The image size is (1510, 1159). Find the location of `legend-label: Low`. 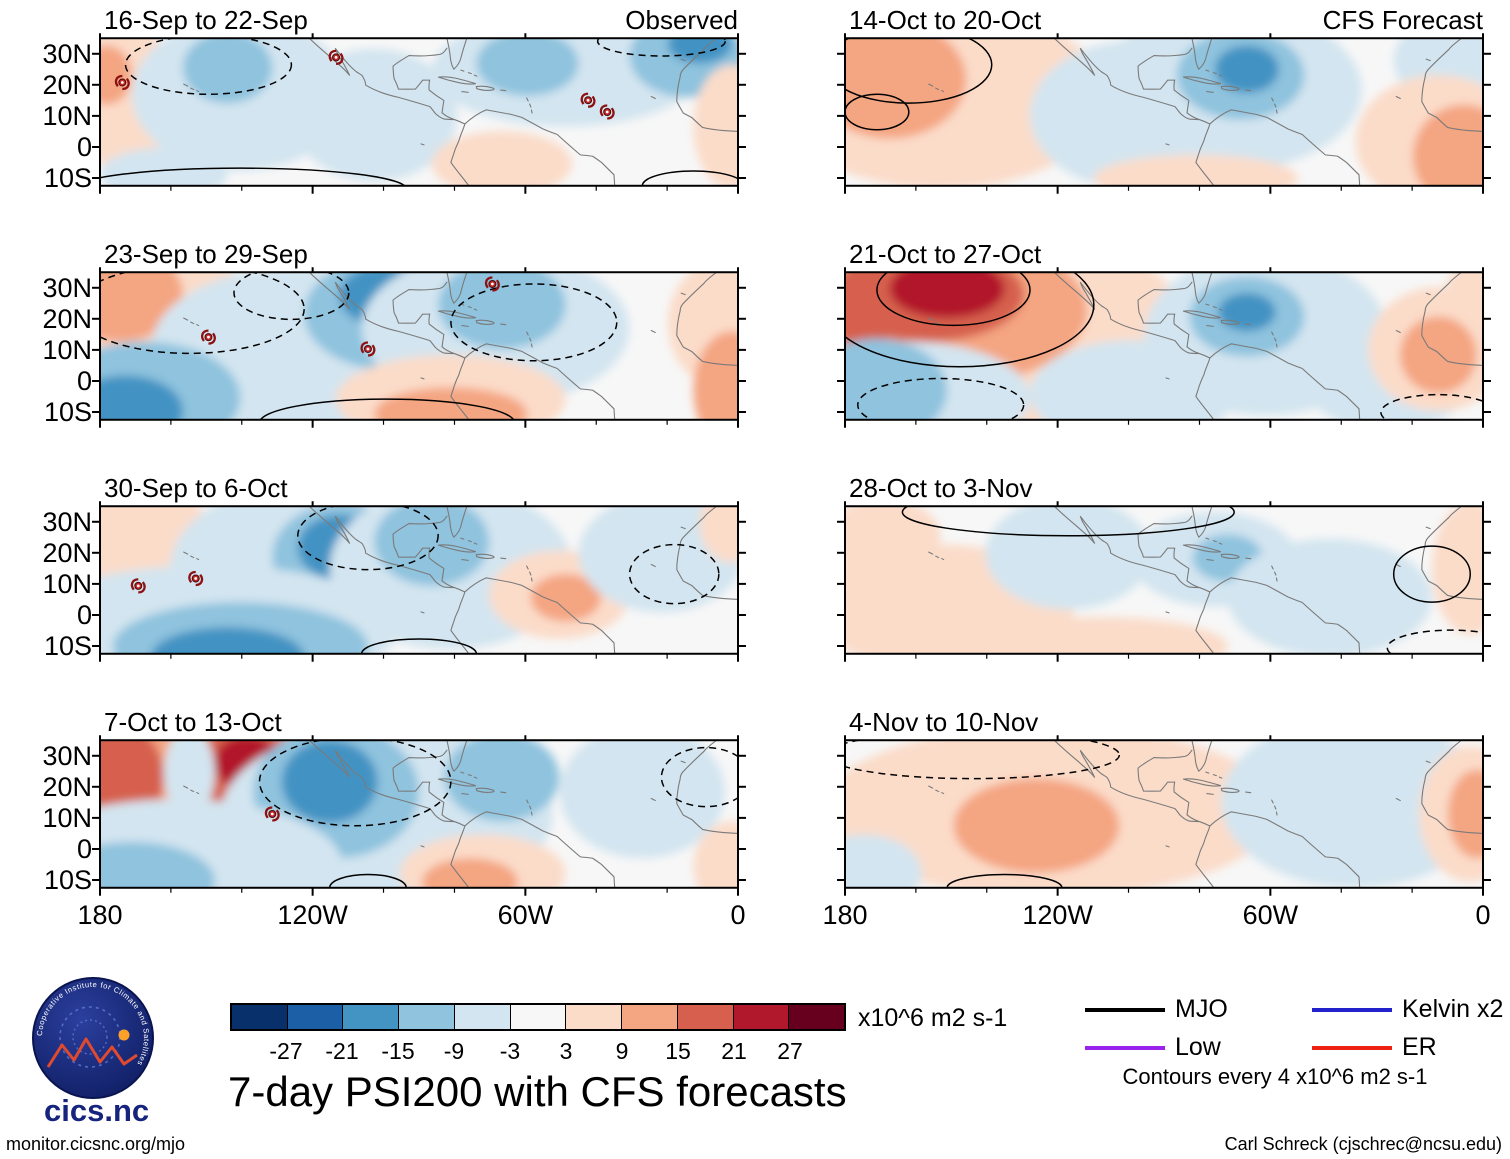

legend-label: Low is located at coordinates (1198, 1047).